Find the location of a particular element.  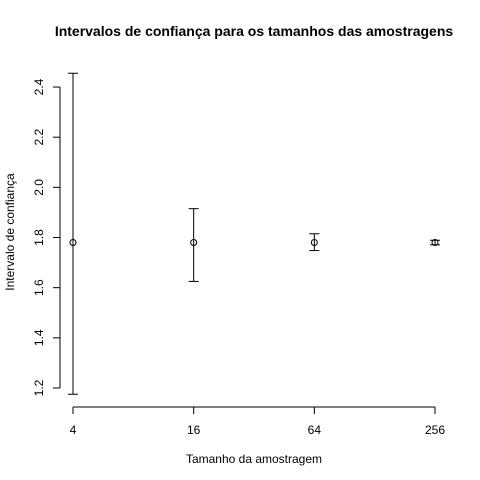

y-tick-label-2.4: 2.4 is located at coordinates (39, 86).